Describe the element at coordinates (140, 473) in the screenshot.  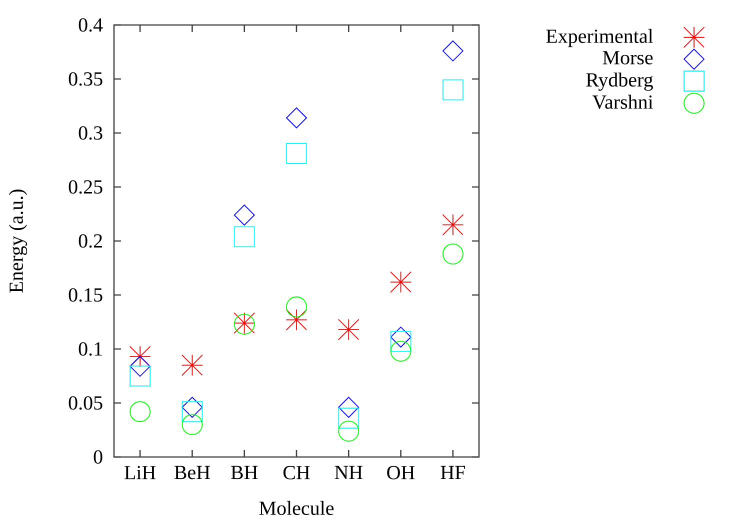
I see `x-tick-label: LiH` at that location.